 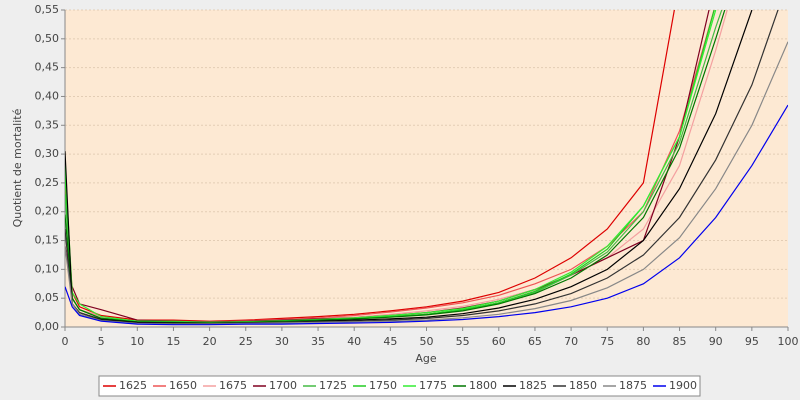 I want to click on x-tick-label: 70, so click(x=571, y=341).